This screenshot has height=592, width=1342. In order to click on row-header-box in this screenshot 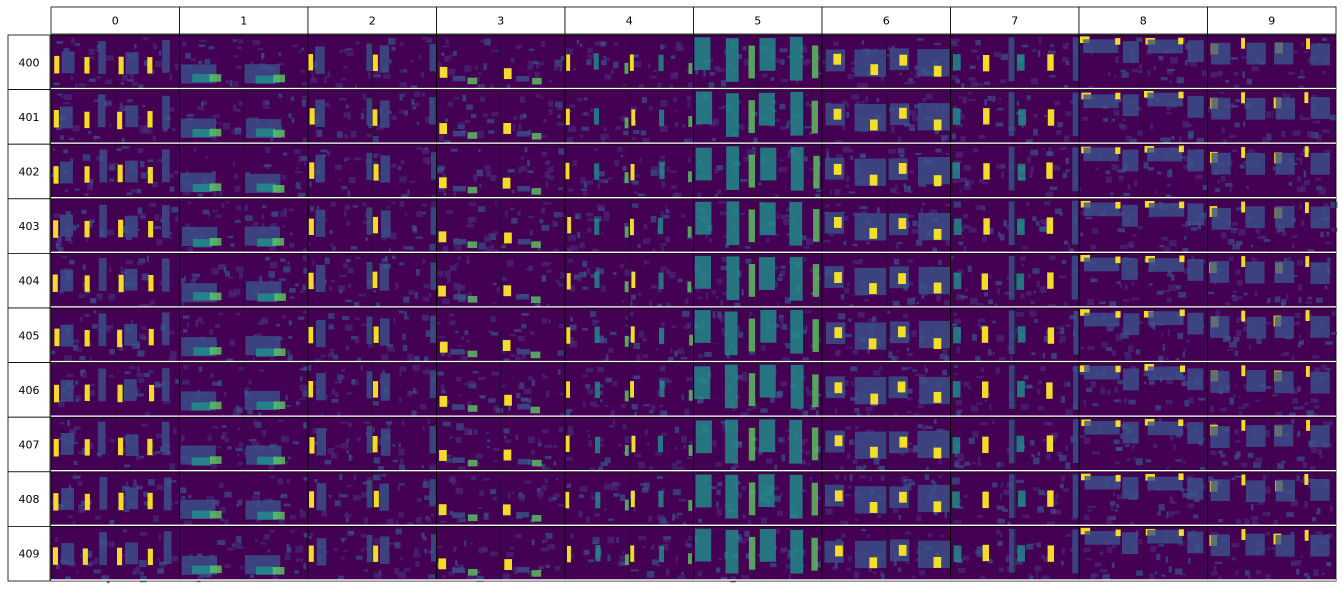, I will do `click(29, 226)`.